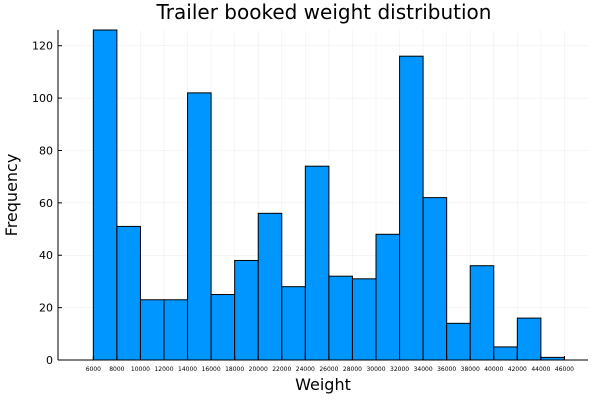 The height and width of the screenshot is (400, 600). What do you see at coordinates (93, 369) in the screenshot?
I see `x-tick-label: 6000` at bounding box center [93, 369].